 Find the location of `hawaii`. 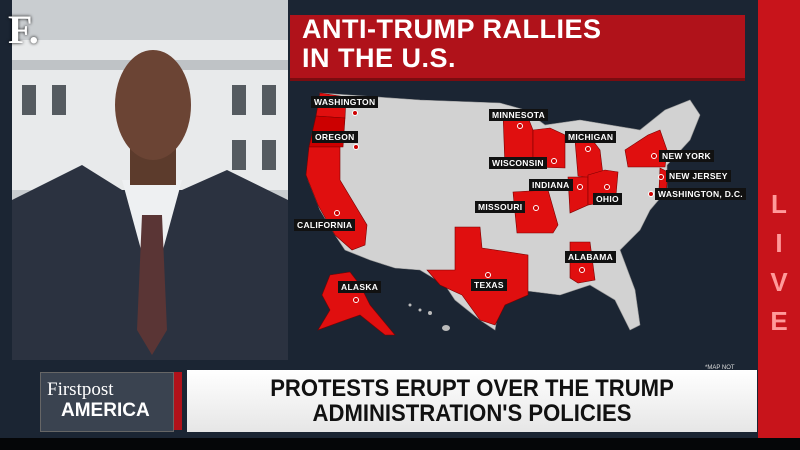

hawaii is located at coordinates (429, 317).